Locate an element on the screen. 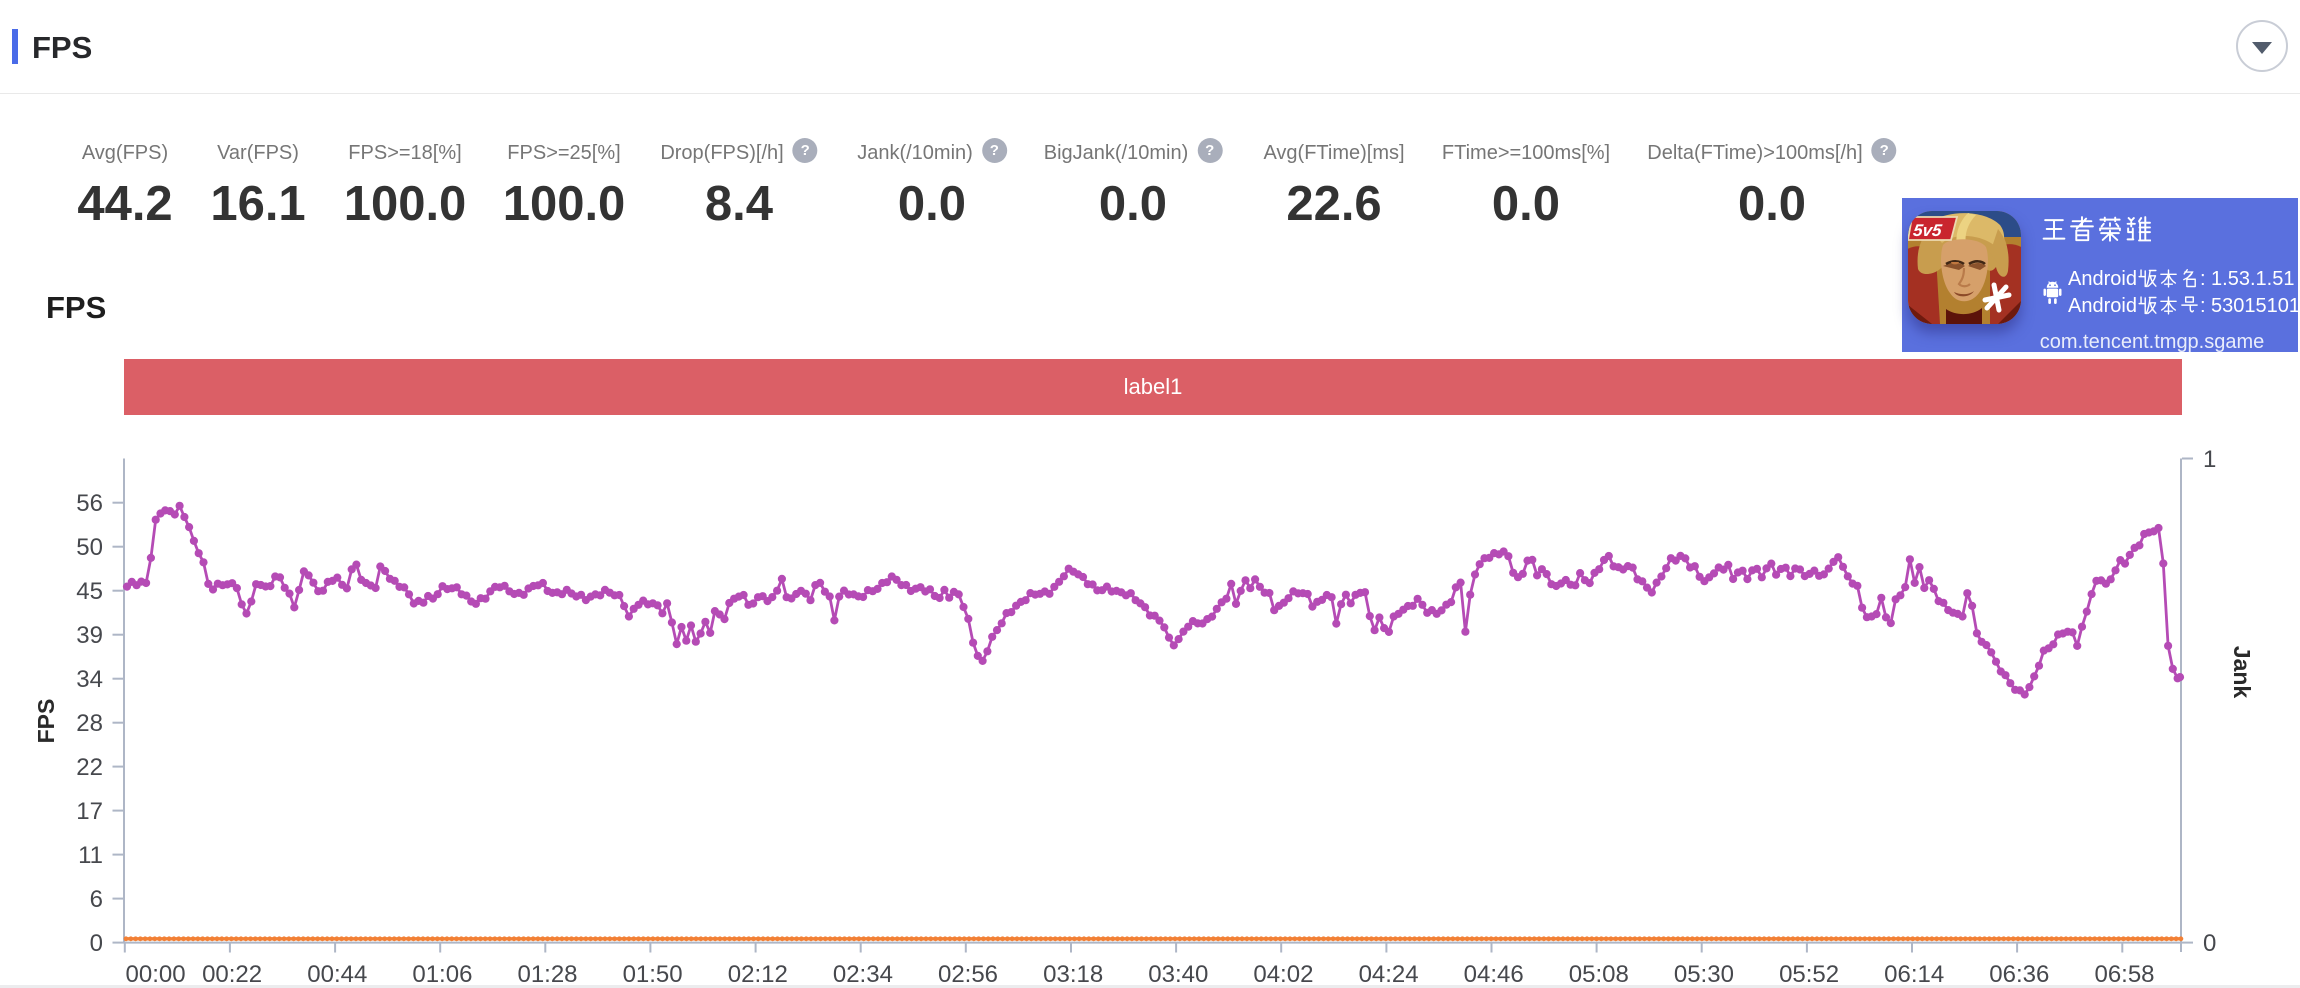 The height and width of the screenshot is (988, 2300). svg-text: 45 is located at coordinates (89, 591).